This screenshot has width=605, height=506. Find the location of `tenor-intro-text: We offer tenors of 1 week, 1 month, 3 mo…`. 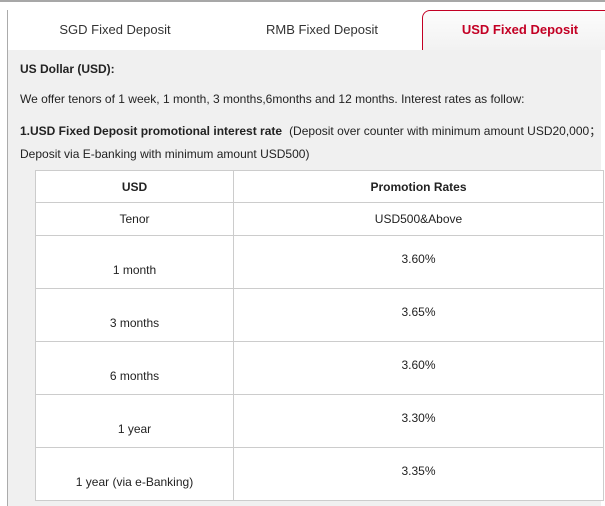

tenor-intro-text: We offer tenors of 1 week, 1 month, 3 mo… is located at coordinates (272, 99).